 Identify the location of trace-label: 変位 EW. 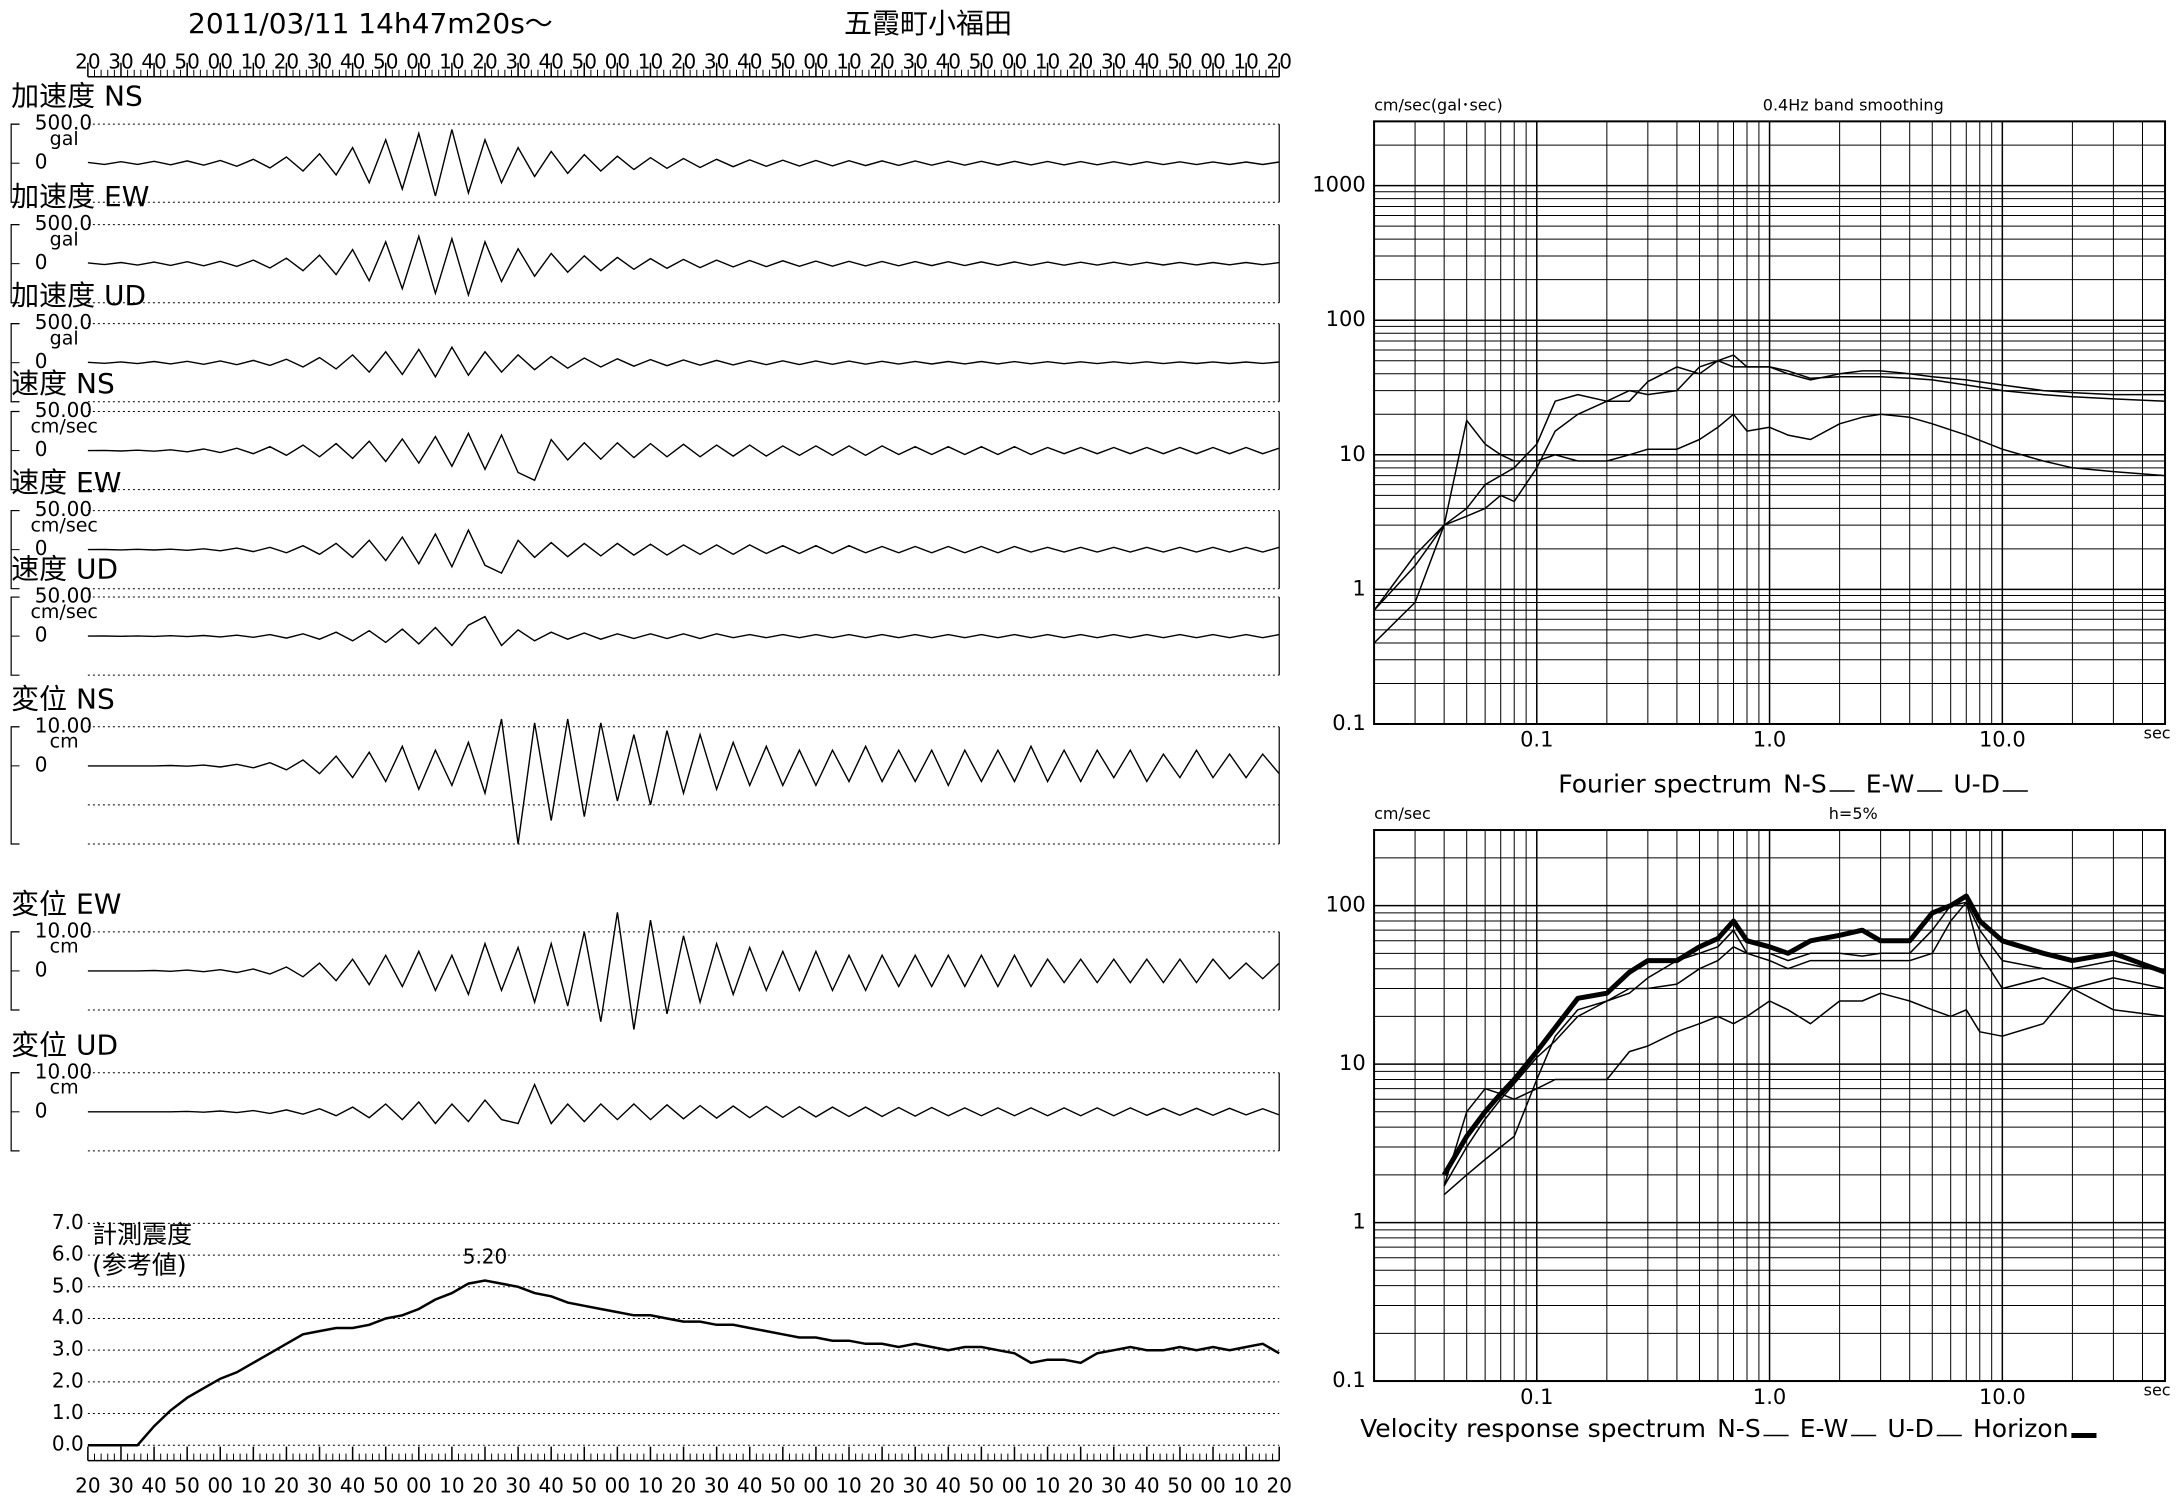
(66, 903).